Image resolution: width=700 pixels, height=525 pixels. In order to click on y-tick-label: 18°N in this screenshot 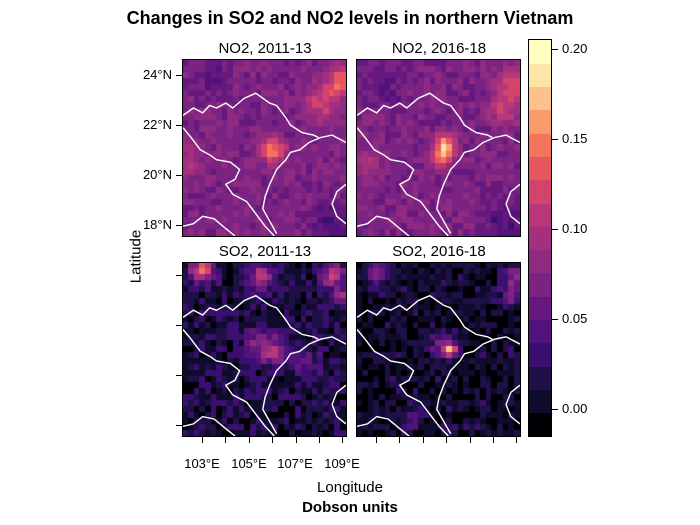, I will do `click(157, 224)`.